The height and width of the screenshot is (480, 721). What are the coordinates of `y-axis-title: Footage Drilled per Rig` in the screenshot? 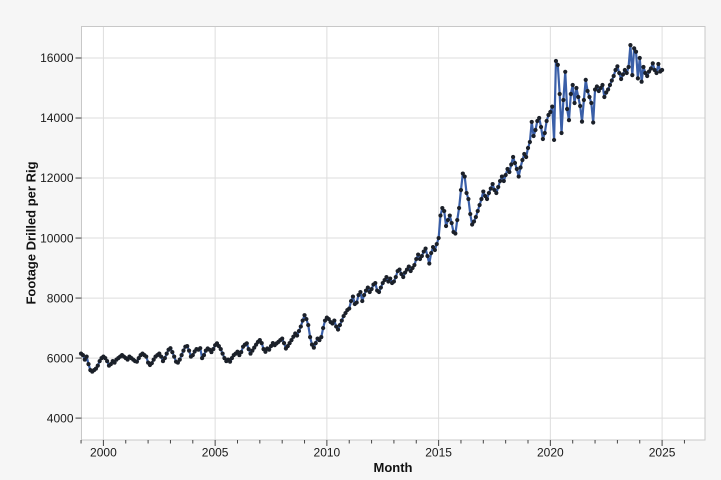 It's located at (31, 233).